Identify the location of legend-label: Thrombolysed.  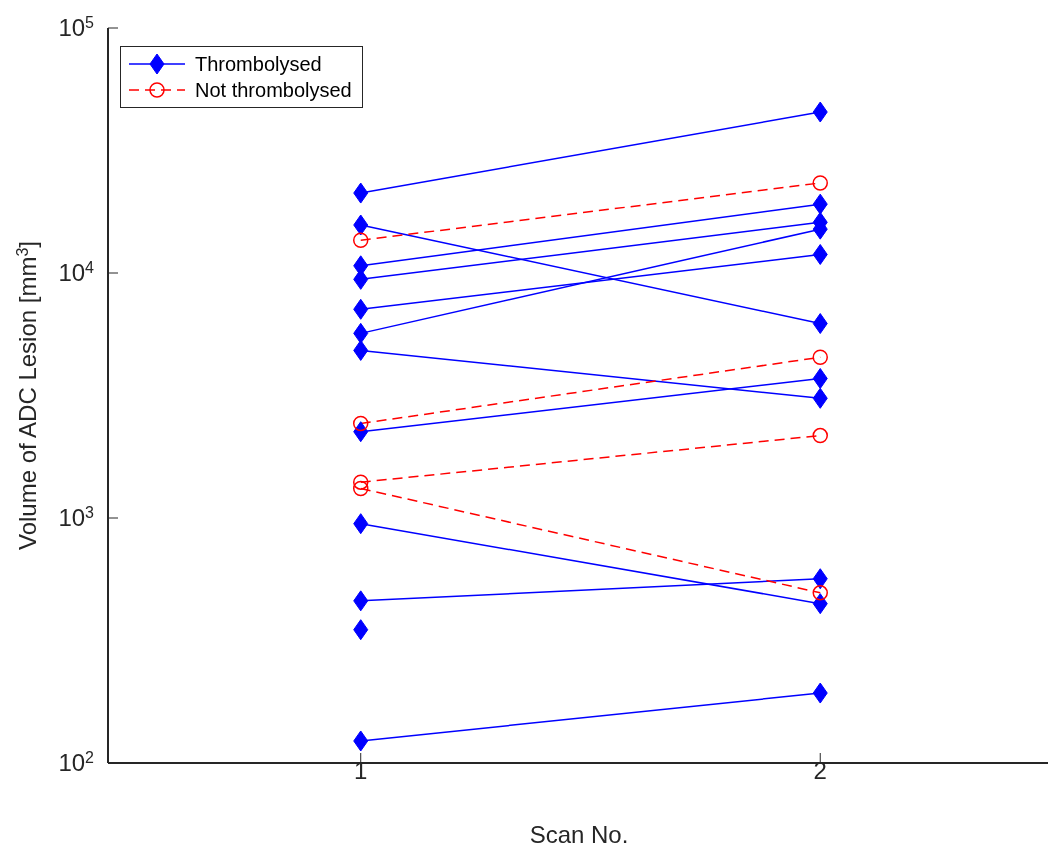
(258, 64).